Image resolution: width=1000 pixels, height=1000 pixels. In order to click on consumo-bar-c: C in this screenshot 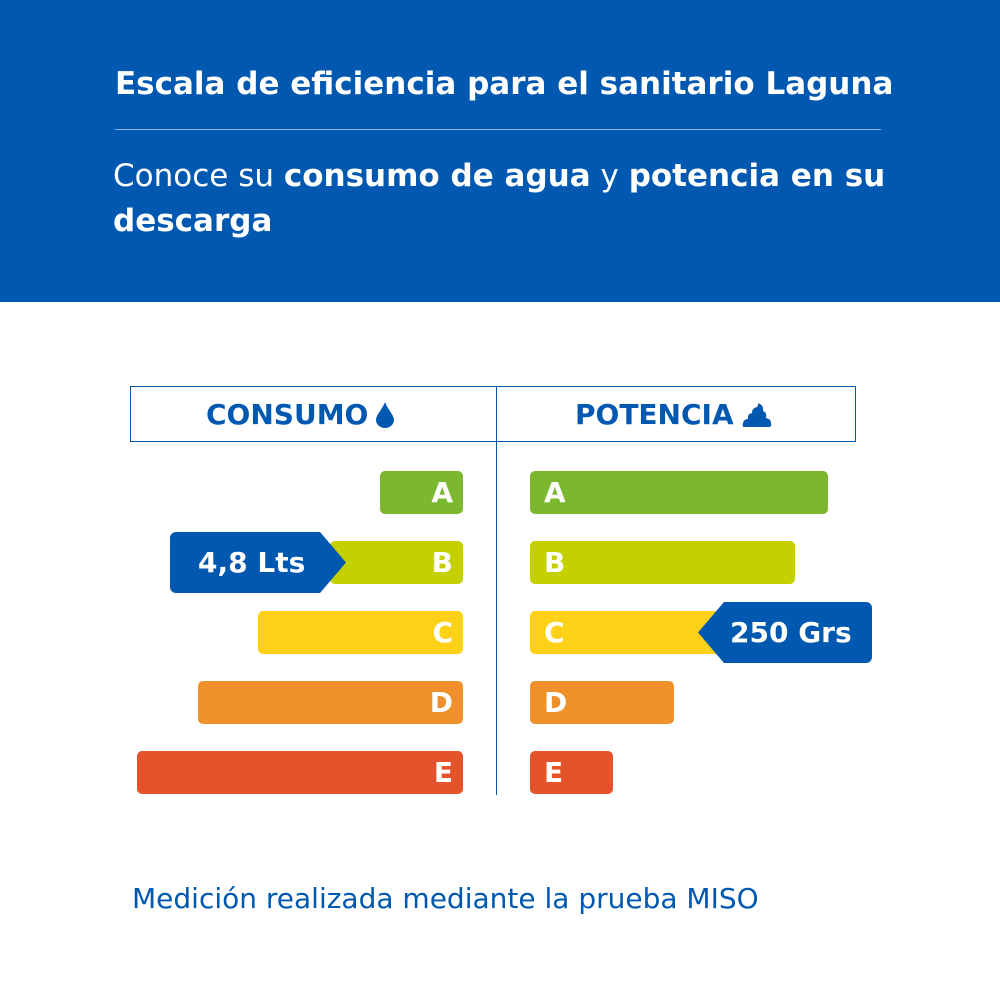, I will do `click(360, 632)`.